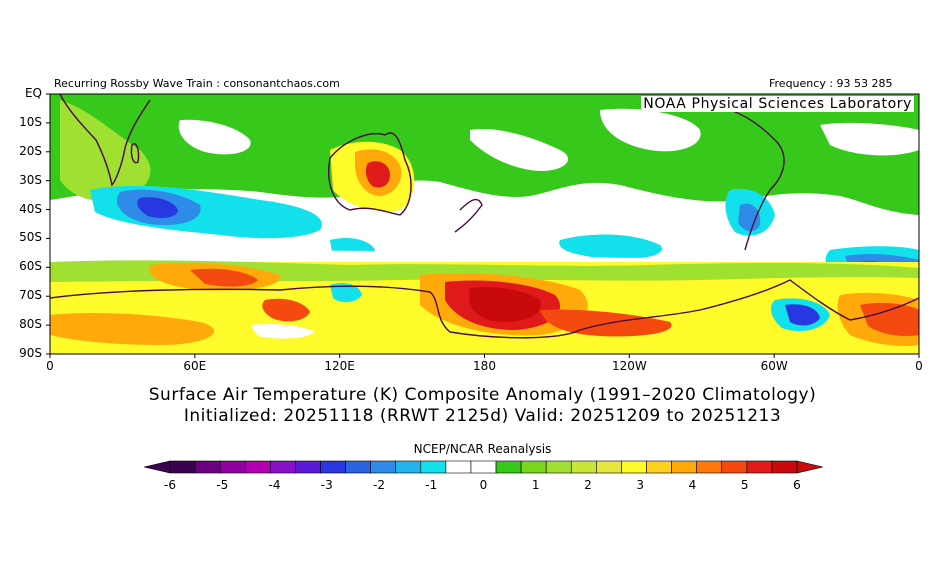  What do you see at coordinates (431, 485) in the screenshot?
I see `colorbar-tick-label: -1` at bounding box center [431, 485].